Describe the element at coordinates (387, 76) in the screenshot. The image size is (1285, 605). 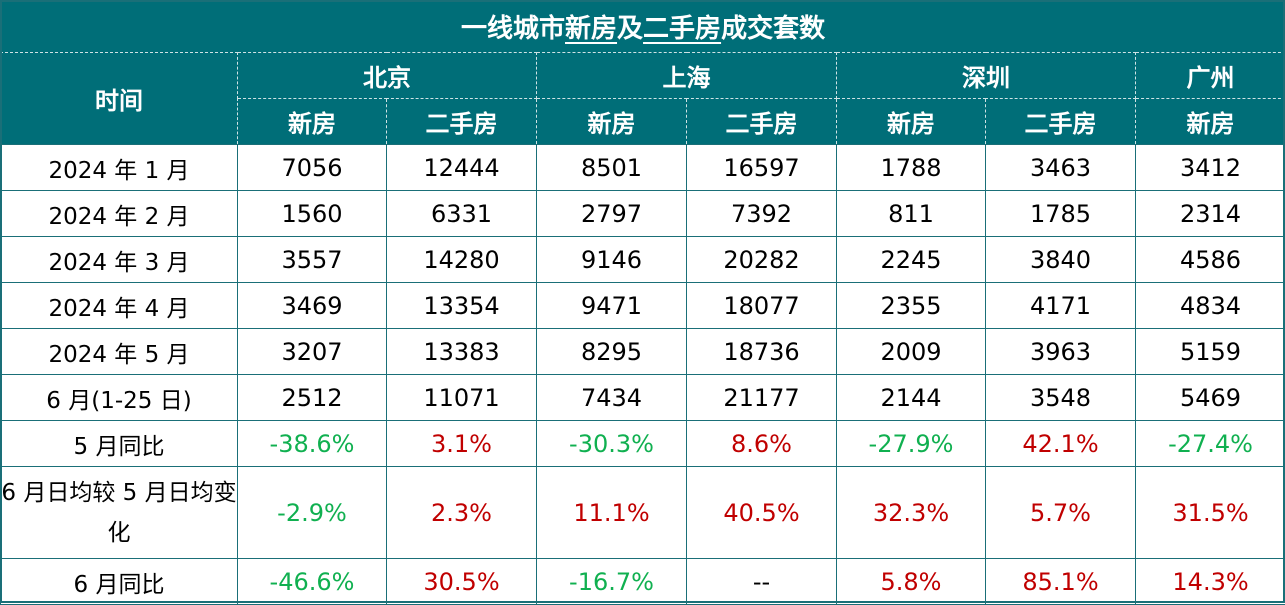
I see `header-city-beijing: 北京` at that location.